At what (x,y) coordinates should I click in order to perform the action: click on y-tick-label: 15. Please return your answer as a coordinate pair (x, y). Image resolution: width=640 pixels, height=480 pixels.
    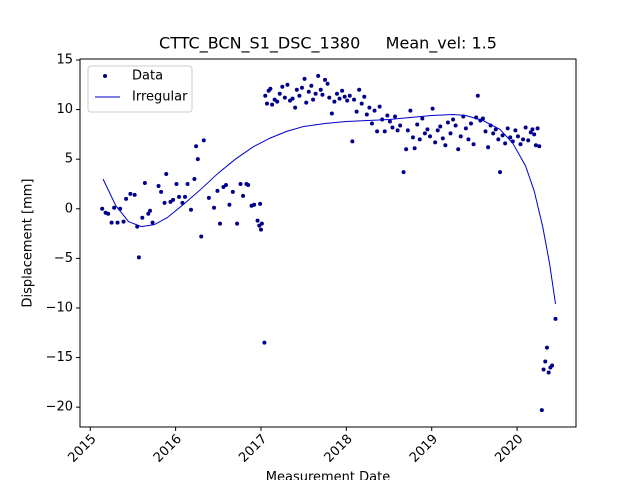
    Looking at the image, I should click on (64, 59).